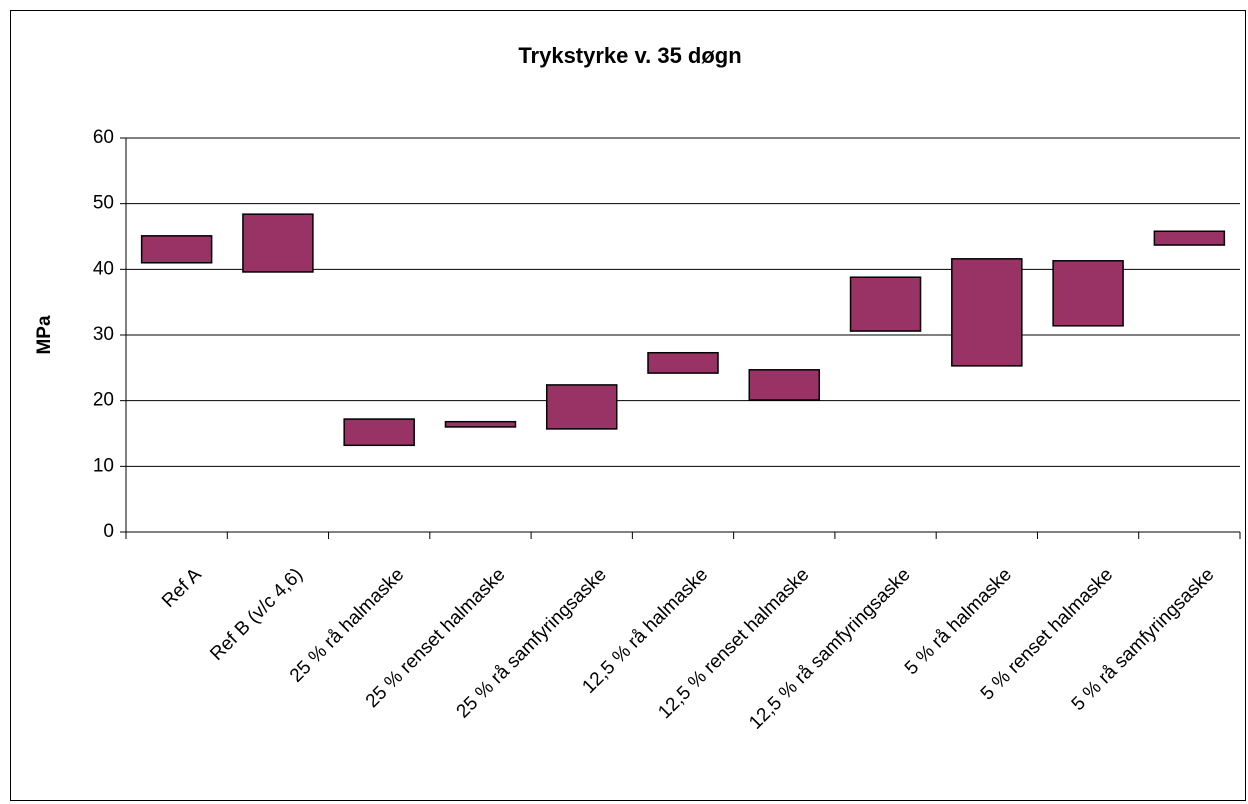 Image resolution: width=1248 pixels, height=804 pixels. I want to click on y-tick-label: 40, so click(103, 268).